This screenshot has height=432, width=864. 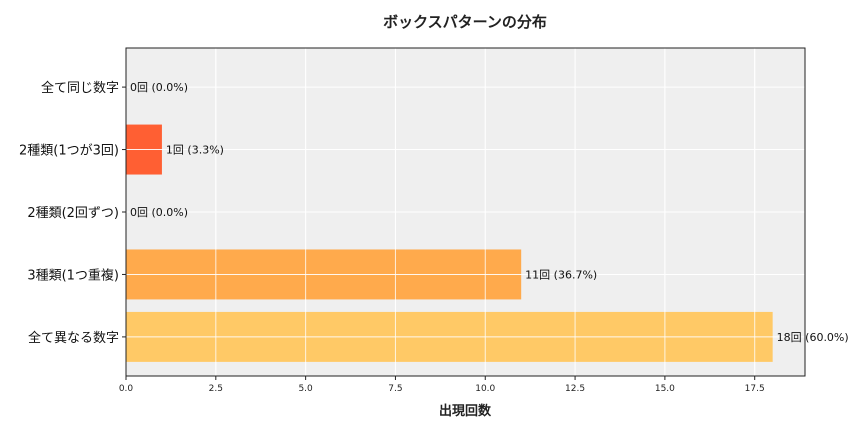 What do you see at coordinates (395, 389) in the screenshot?
I see `x-tick-label: 7.5` at bounding box center [395, 389].